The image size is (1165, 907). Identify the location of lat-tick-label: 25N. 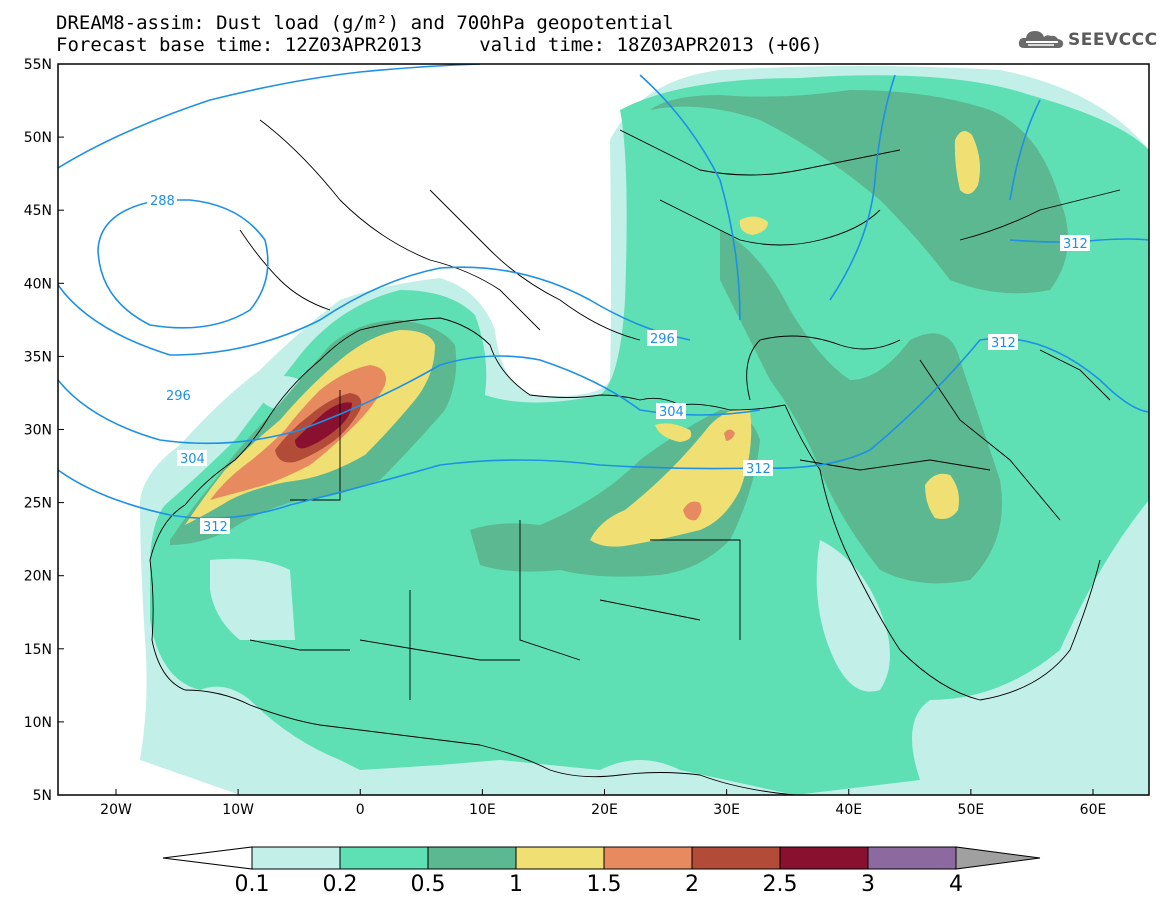
(38, 504).